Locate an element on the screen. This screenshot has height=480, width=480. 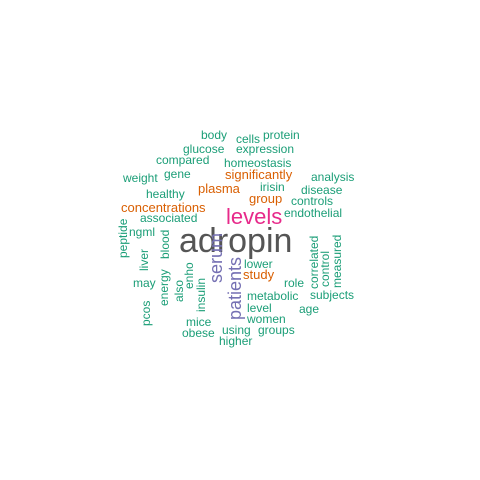
word-serum: serum is located at coordinates (216, 257).